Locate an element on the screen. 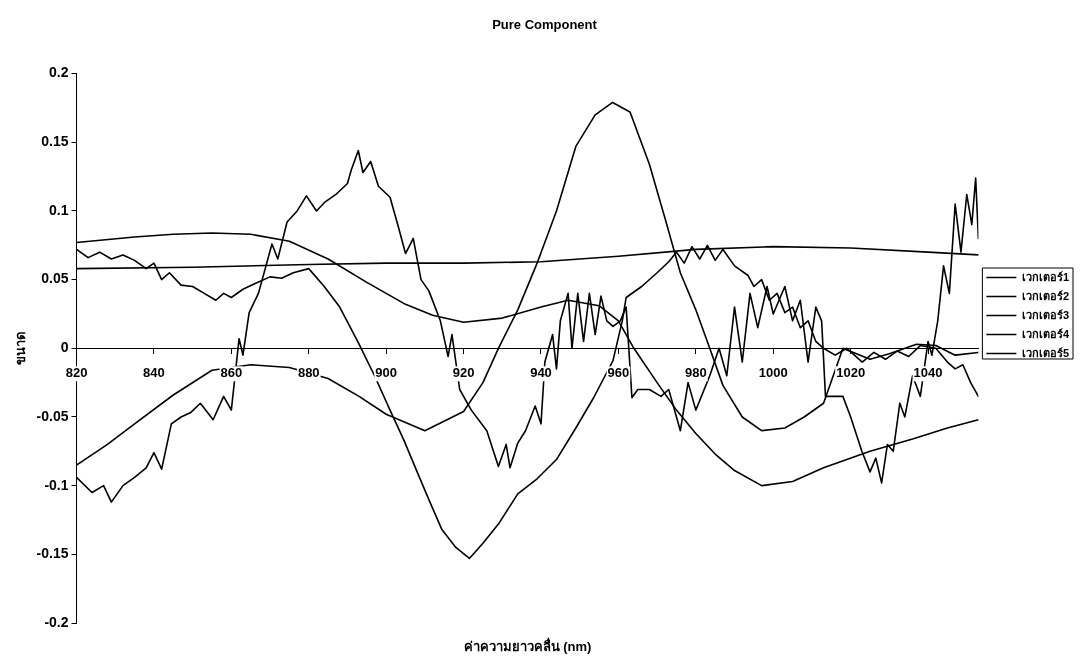 This screenshot has height=663, width=1087. x-tick-label: 900 is located at coordinates (386, 373).